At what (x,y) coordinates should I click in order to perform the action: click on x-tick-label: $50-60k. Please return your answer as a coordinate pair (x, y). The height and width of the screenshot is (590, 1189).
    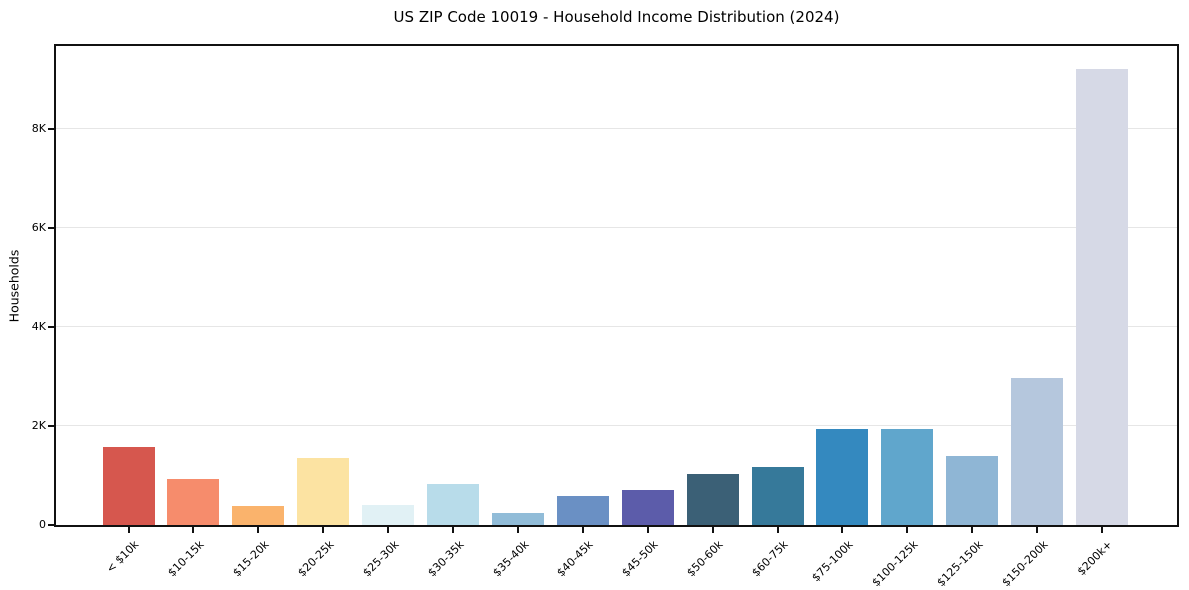
    Looking at the image, I should click on (705, 559).